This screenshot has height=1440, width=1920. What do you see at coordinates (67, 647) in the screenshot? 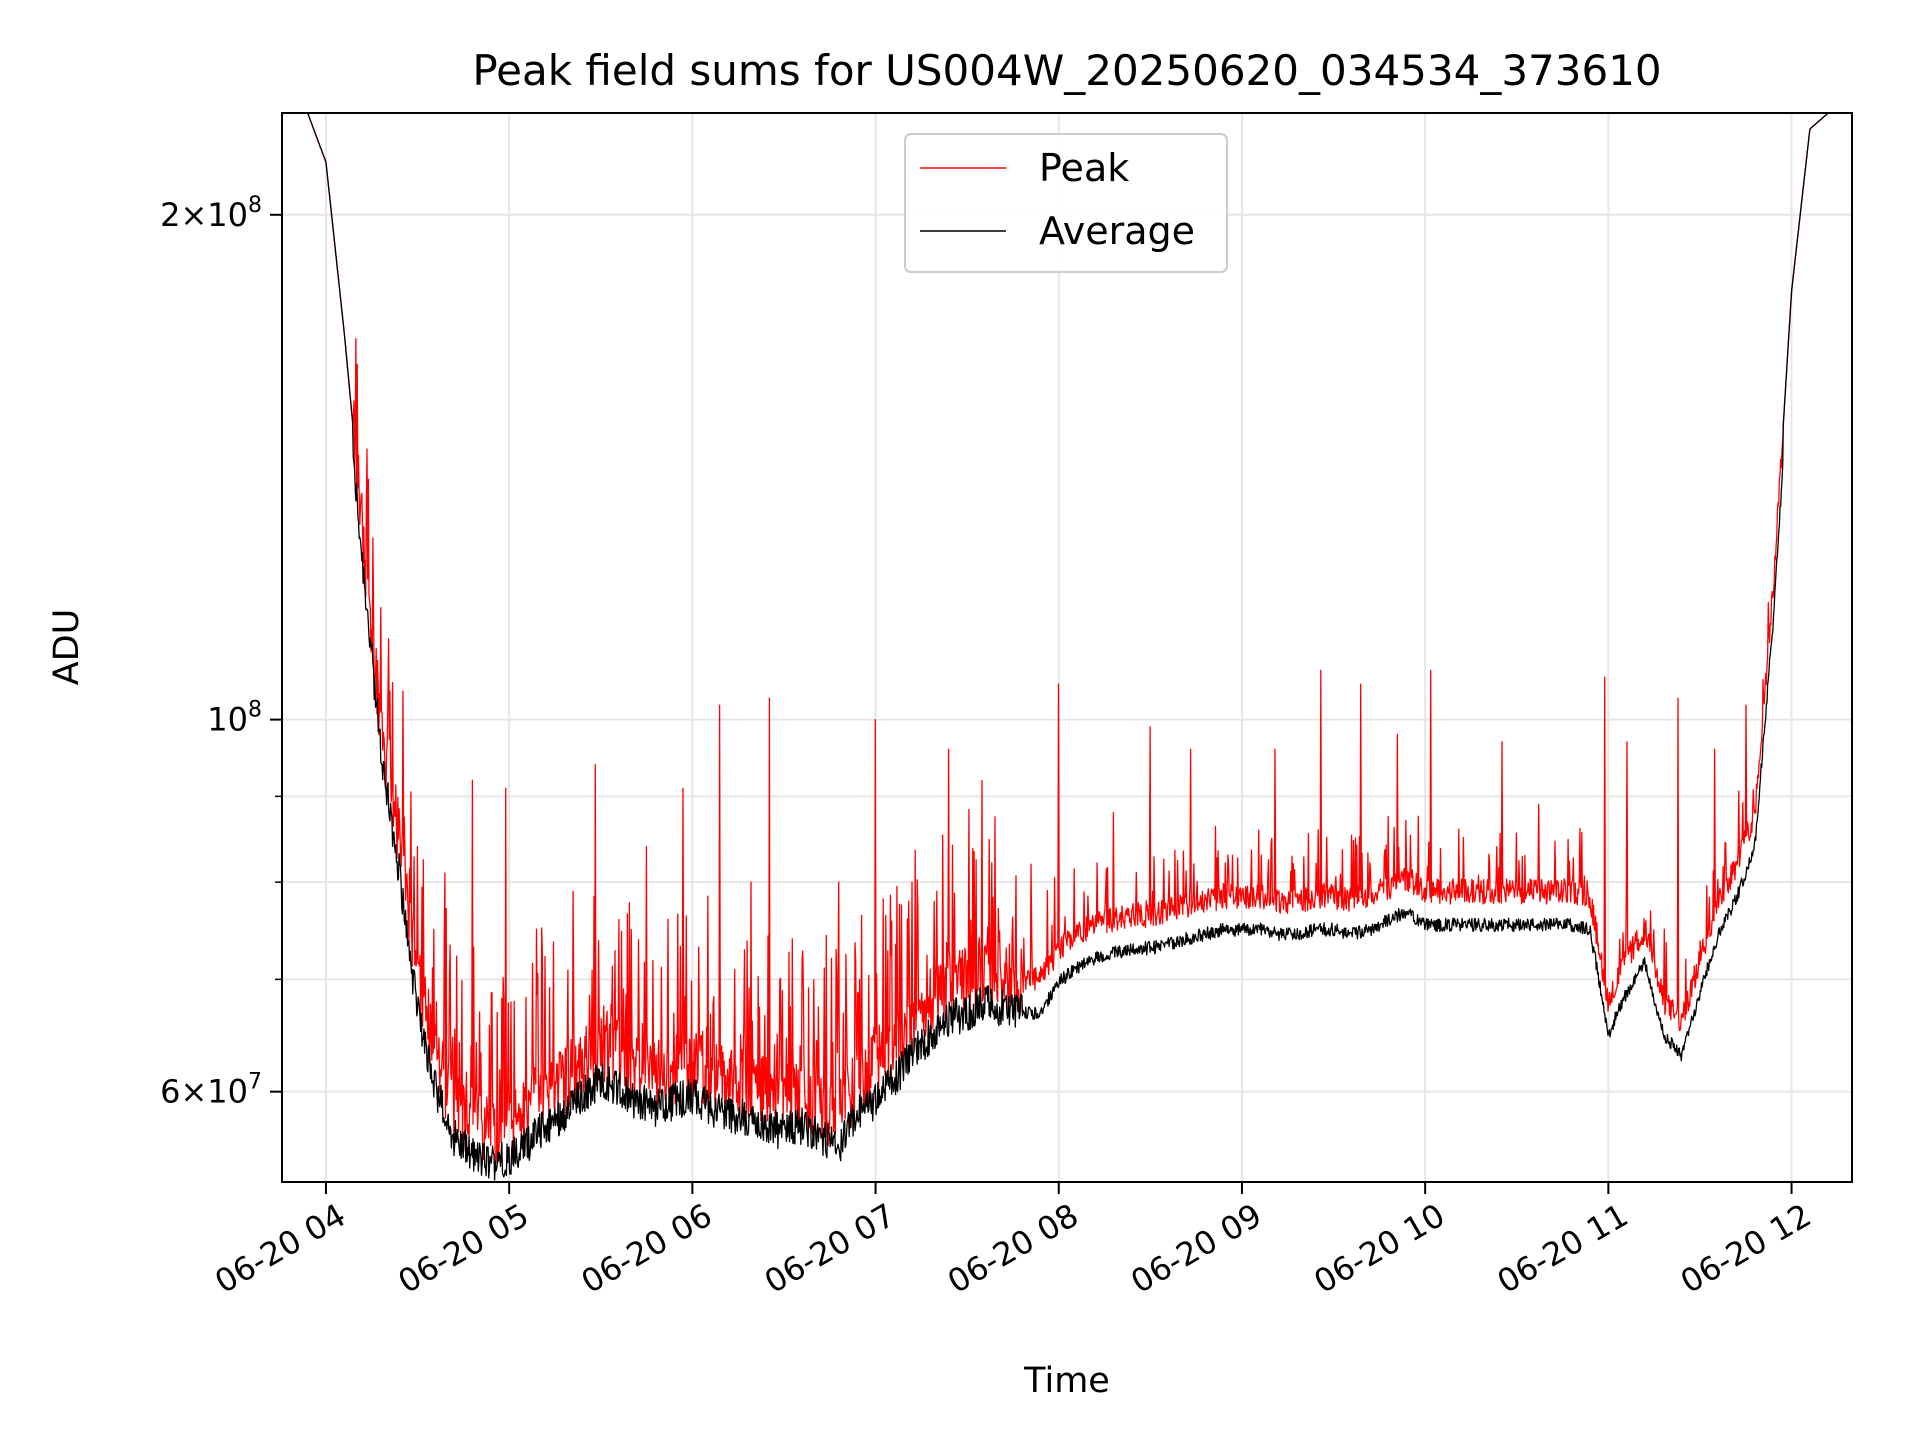
I see `y-axis-label: ADU` at bounding box center [67, 647].